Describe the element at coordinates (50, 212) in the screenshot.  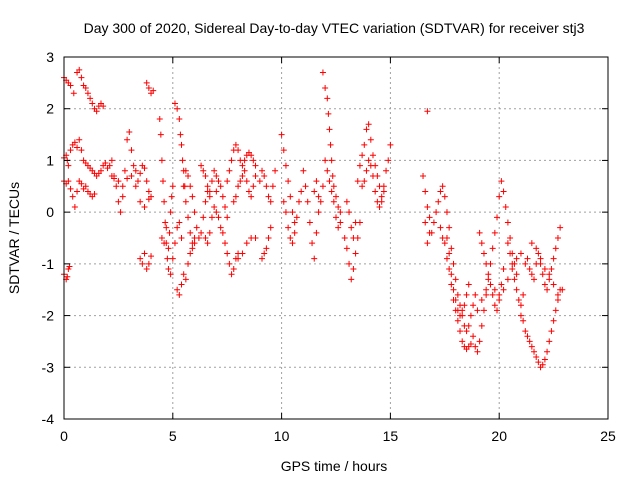
I see `y-tick-label: 0` at that location.